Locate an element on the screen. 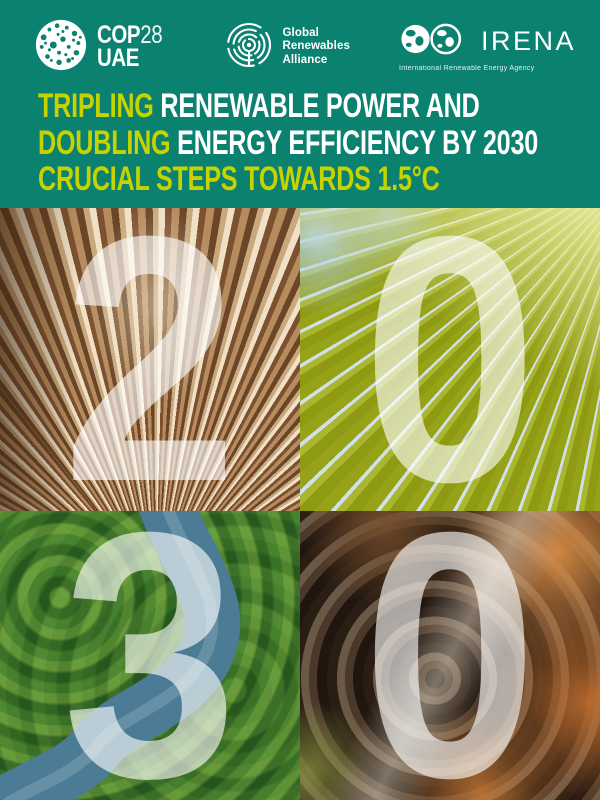 The height and width of the screenshot is (800, 600). title-line-2: DOUBLING ENERGY EFFICIENCY BY 2030 is located at coordinates (288, 142).